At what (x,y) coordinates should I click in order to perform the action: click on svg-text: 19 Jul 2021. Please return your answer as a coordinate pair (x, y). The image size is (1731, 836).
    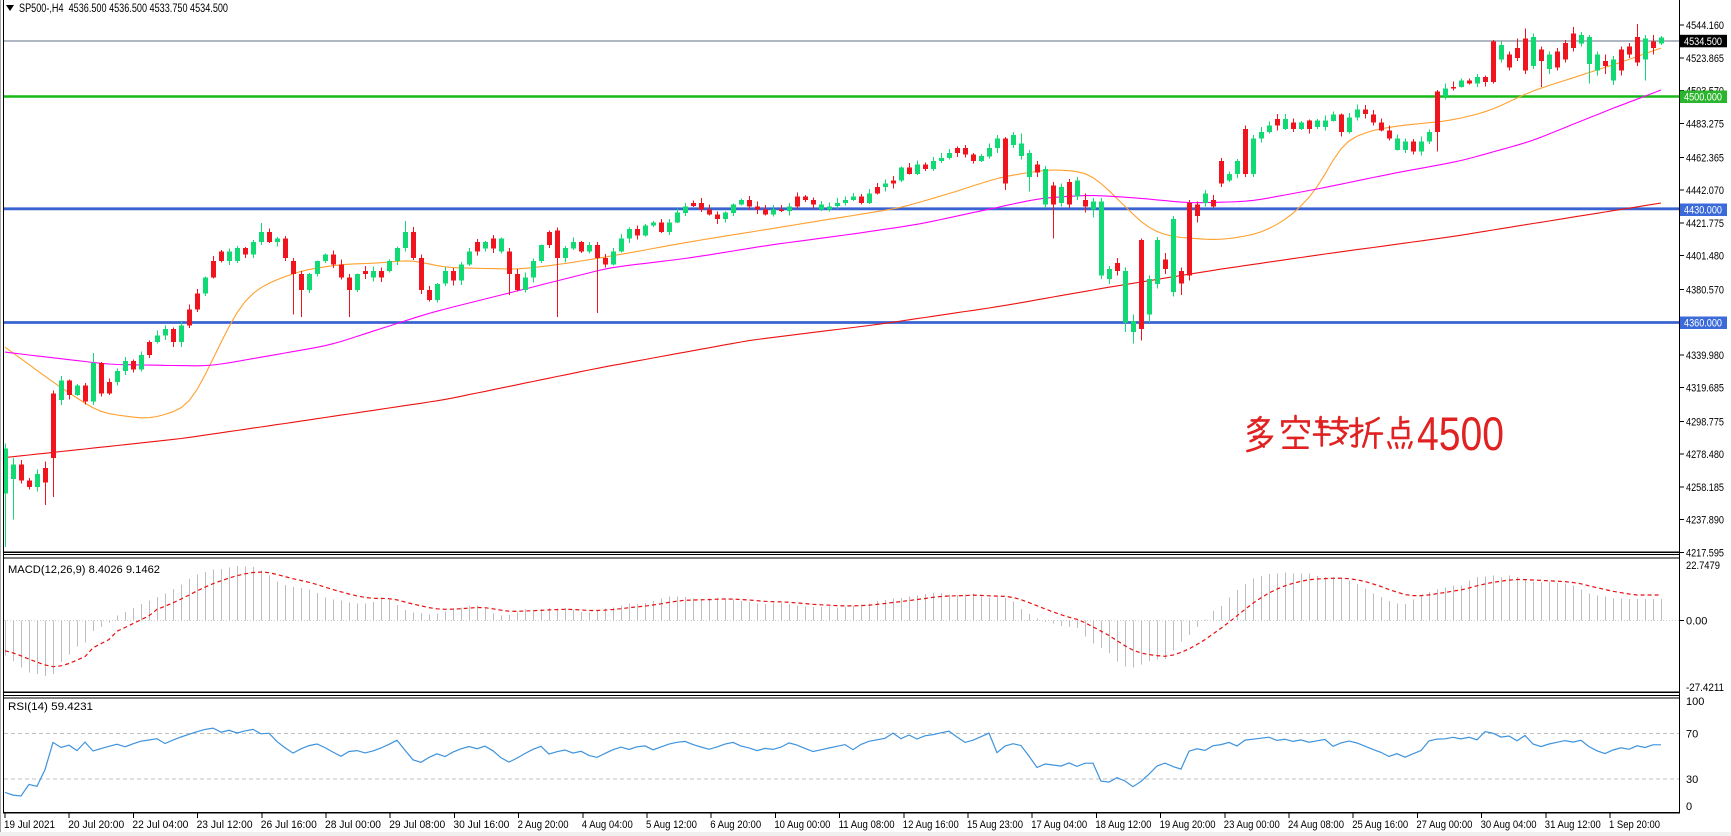
    Looking at the image, I should click on (29, 825).